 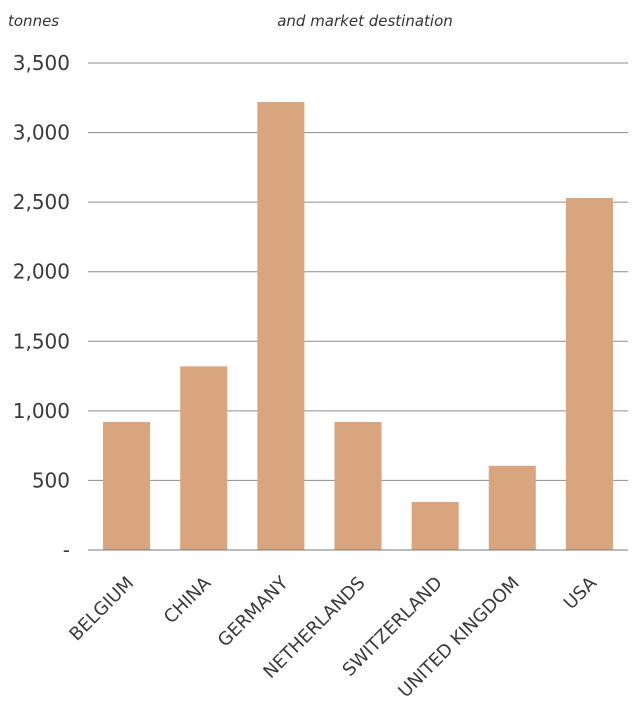 I want to click on y-tick-label: 500, so click(x=51, y=480).